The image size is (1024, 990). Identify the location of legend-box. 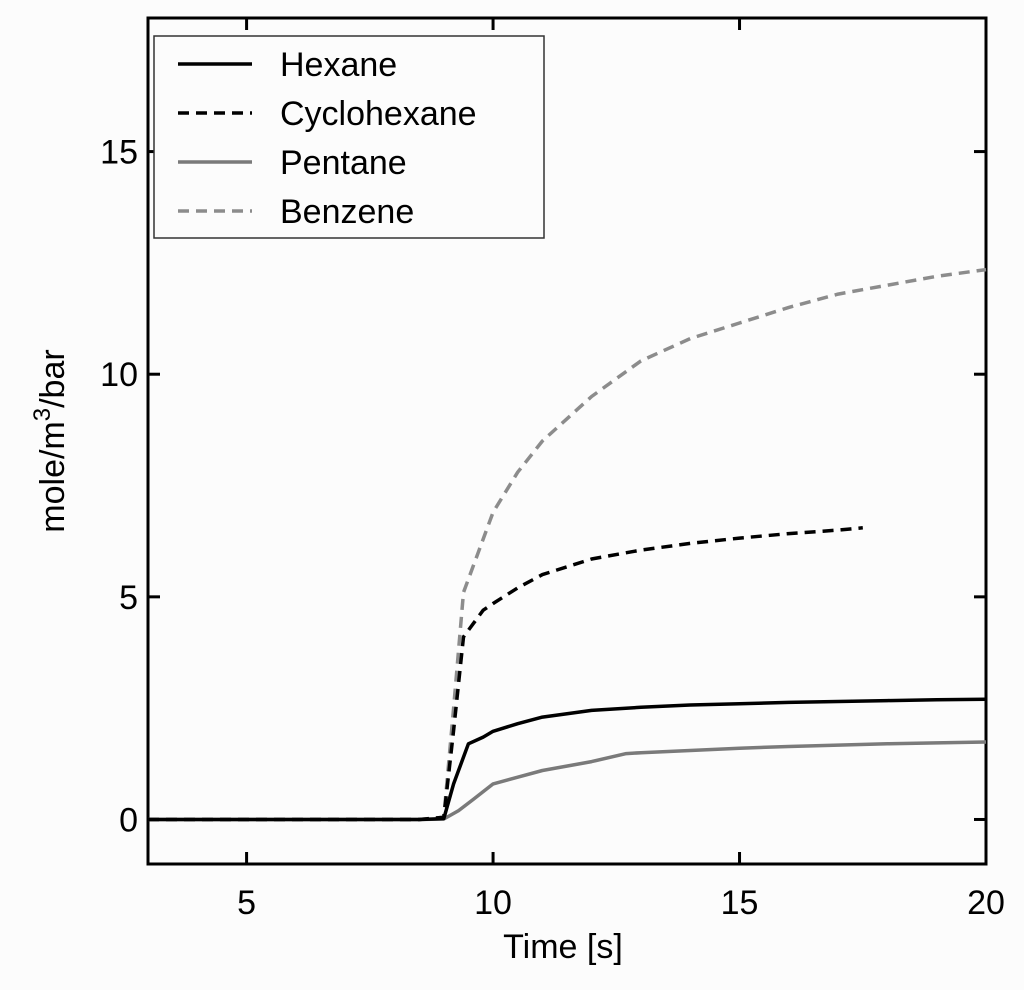
(349, 137).